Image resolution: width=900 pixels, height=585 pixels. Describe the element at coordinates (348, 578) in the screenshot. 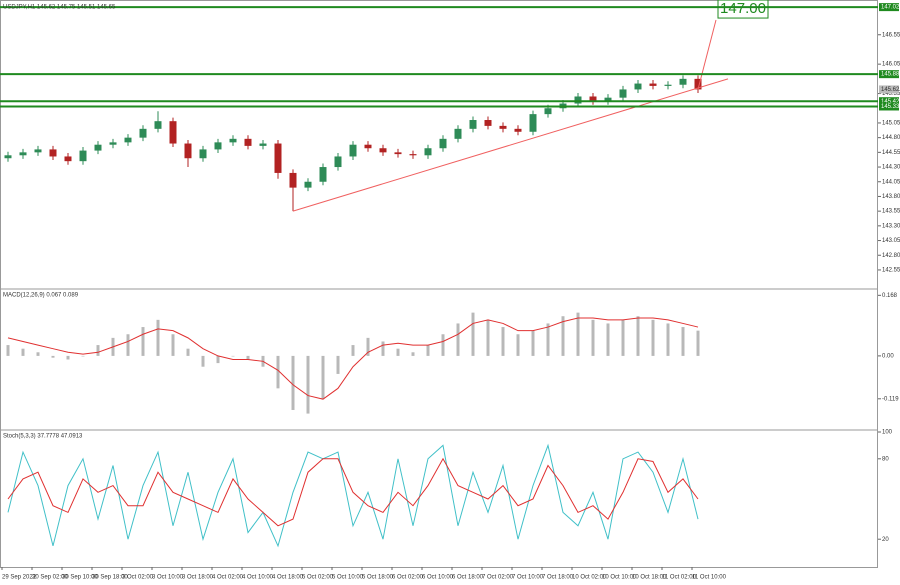

I see `x-tick-label: 5 Oct 10:00` at that location.